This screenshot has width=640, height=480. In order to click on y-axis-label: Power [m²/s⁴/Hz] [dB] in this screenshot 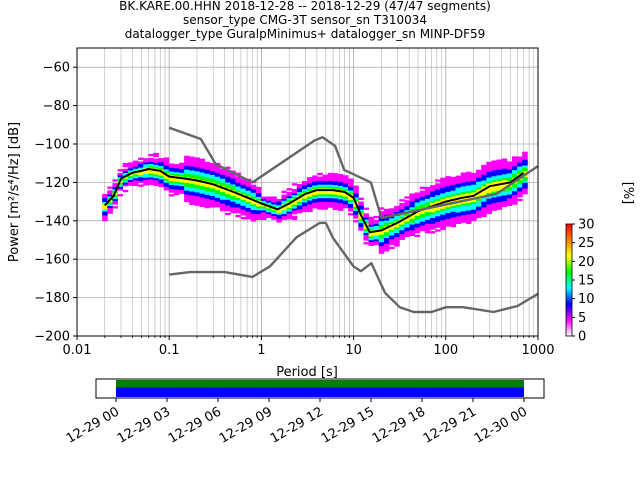, I will do `click(14, 192)`.